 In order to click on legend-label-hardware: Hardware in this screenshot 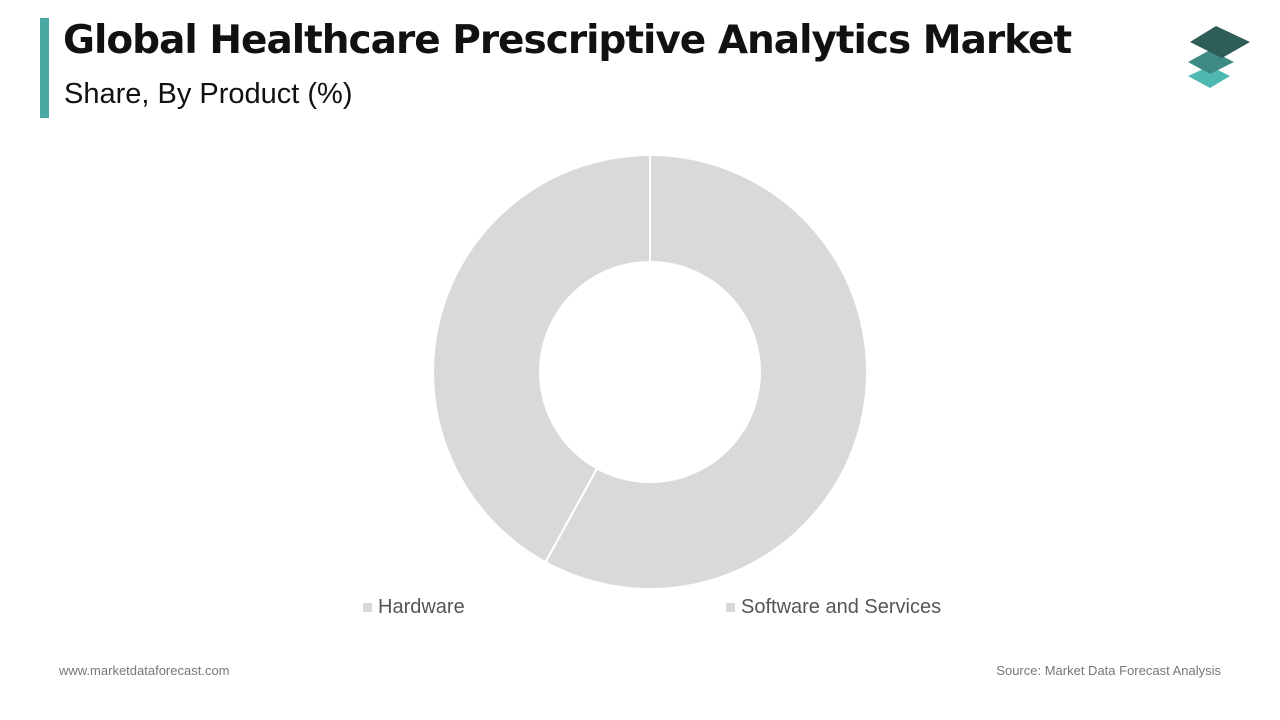, I will do `click(421, 607)`.